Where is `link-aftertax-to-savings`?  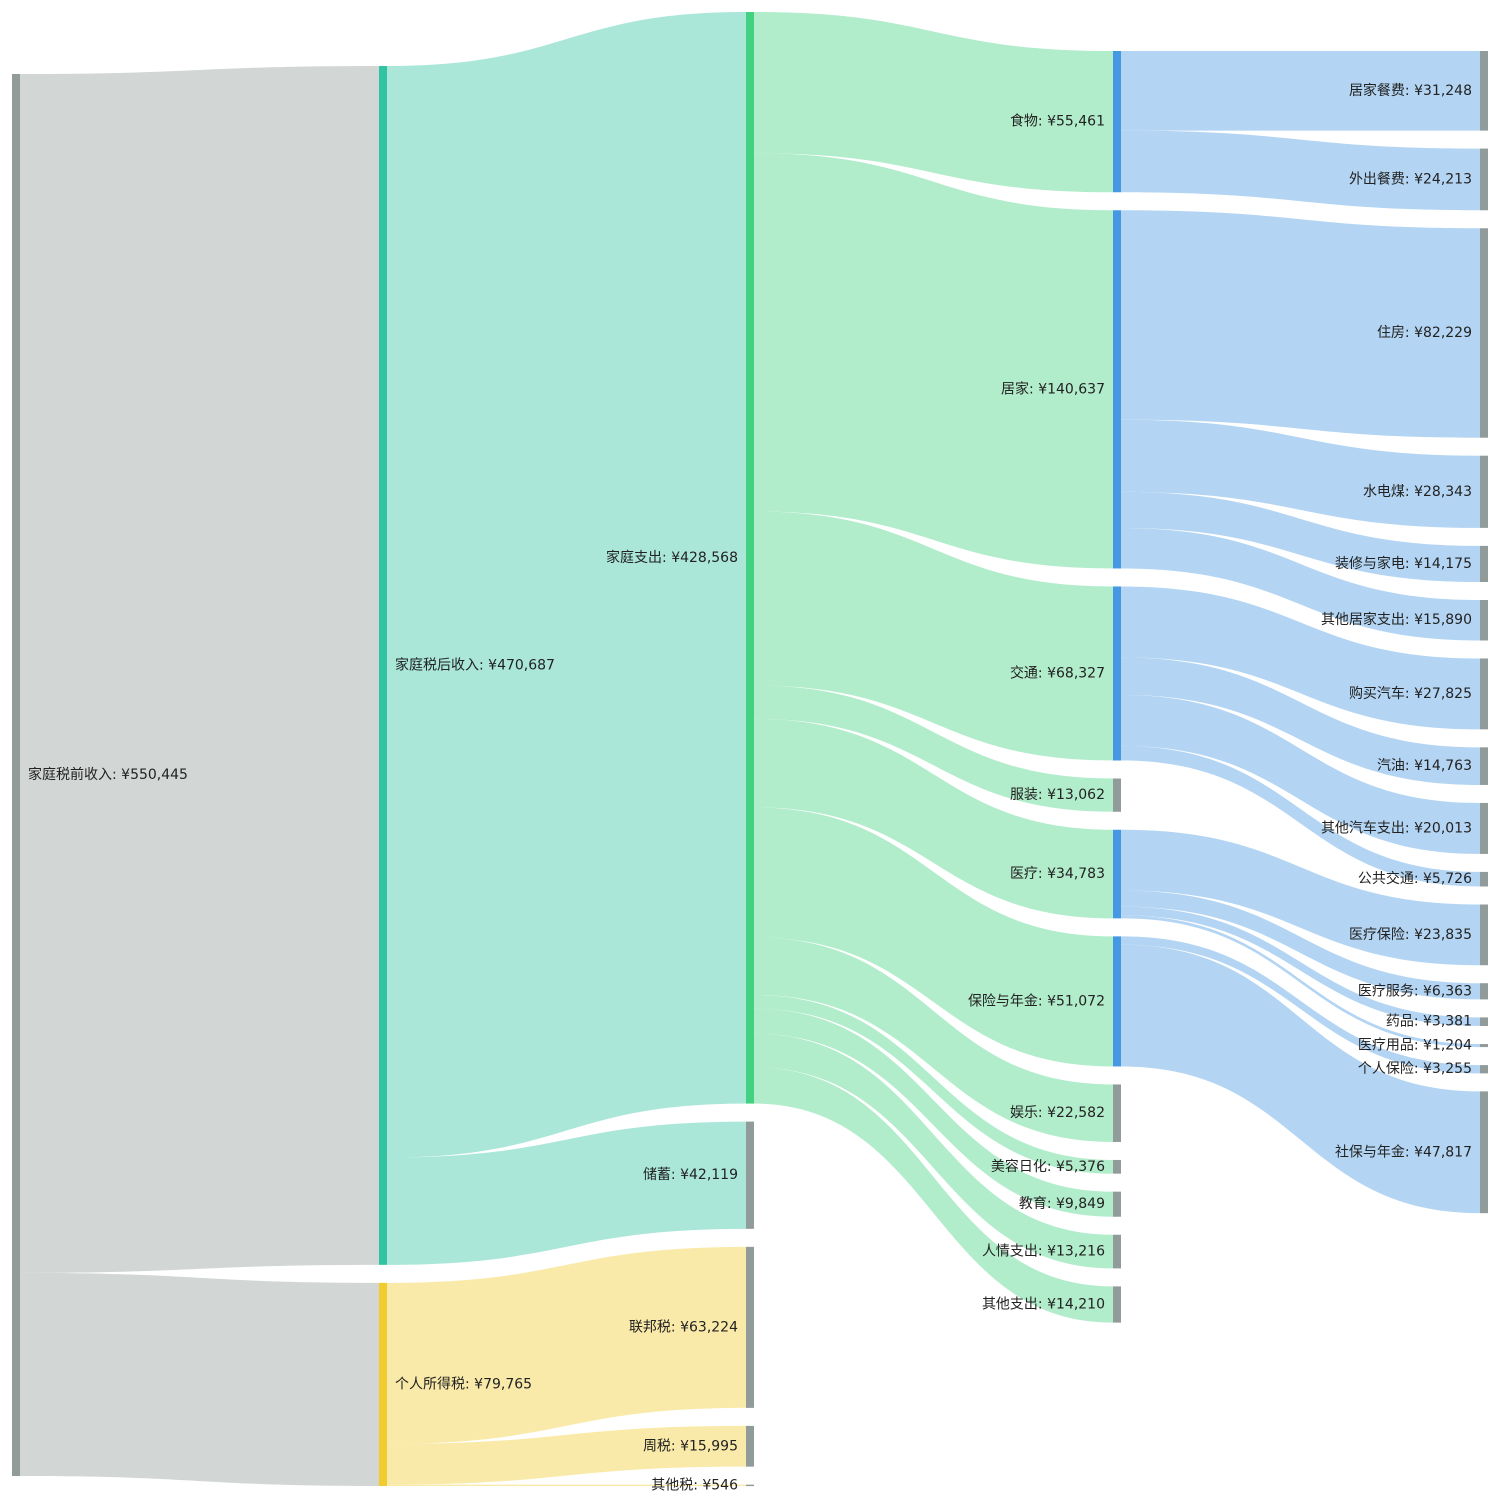
link-aftertax-to-savings is located at coordinates (566, 1193).